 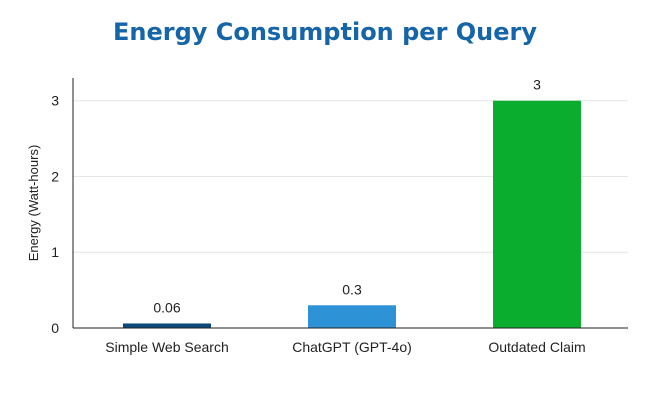 I want to click on chart-title: Energy Consumption per Query, so click(x=325, y=32).